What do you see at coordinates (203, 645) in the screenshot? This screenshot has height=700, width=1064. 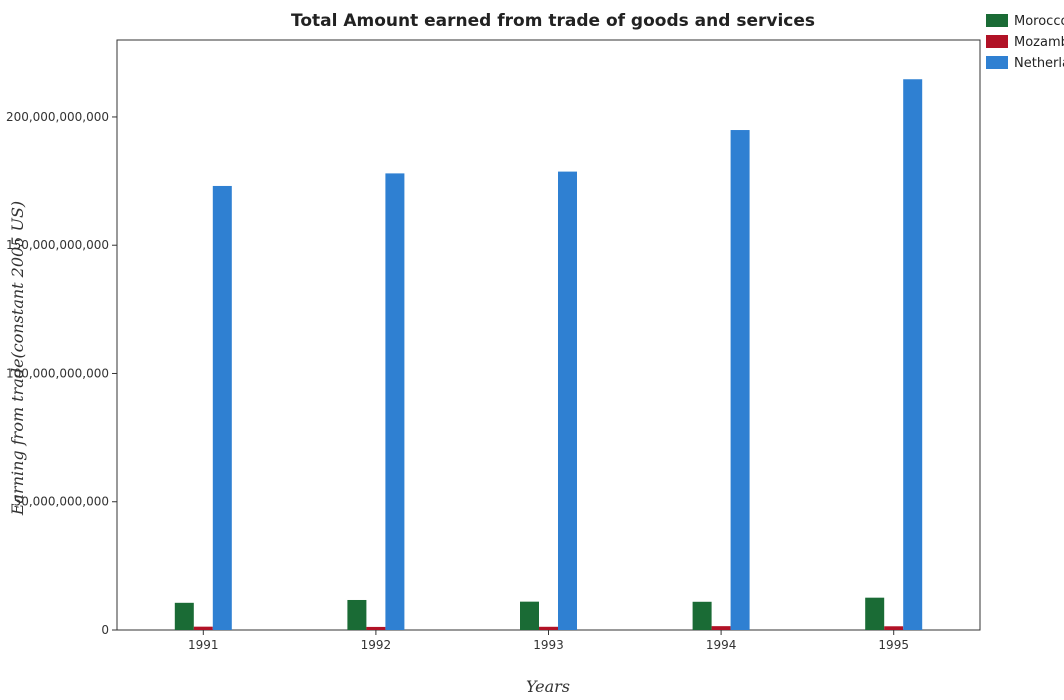 I see `x-tick-label: 1991` at bounding box center [203, 645].